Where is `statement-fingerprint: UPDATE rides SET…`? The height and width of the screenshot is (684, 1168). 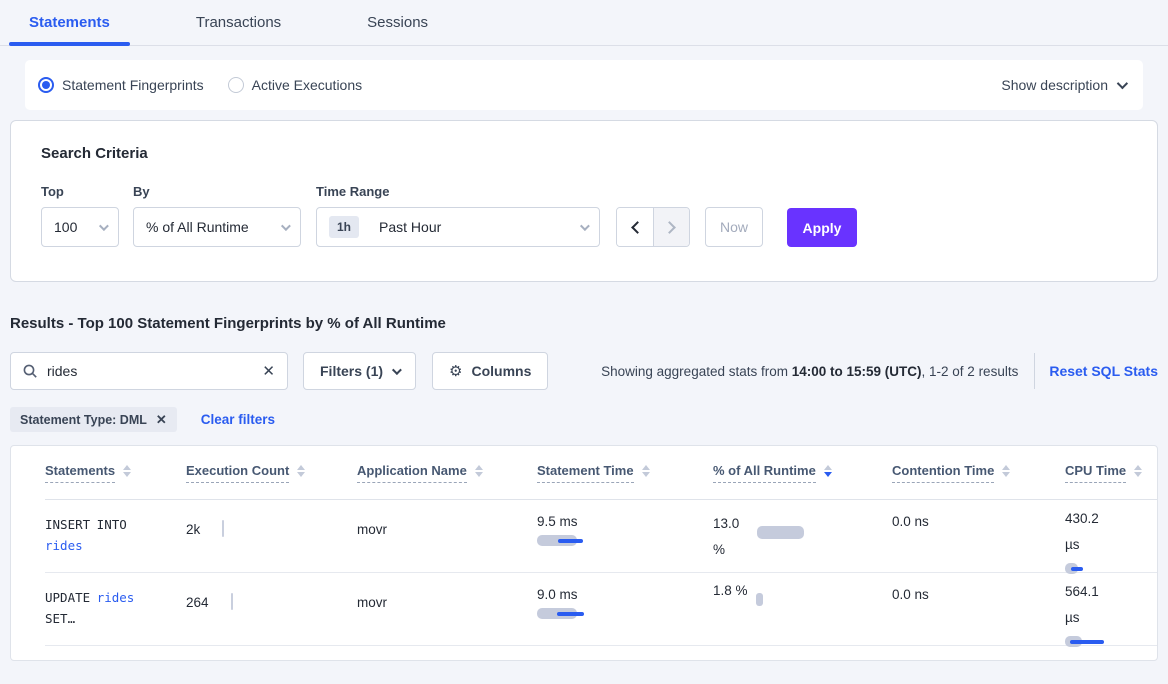 statement-fingerprint: UPDATE rides SET… is located at coordinates (90, 608).